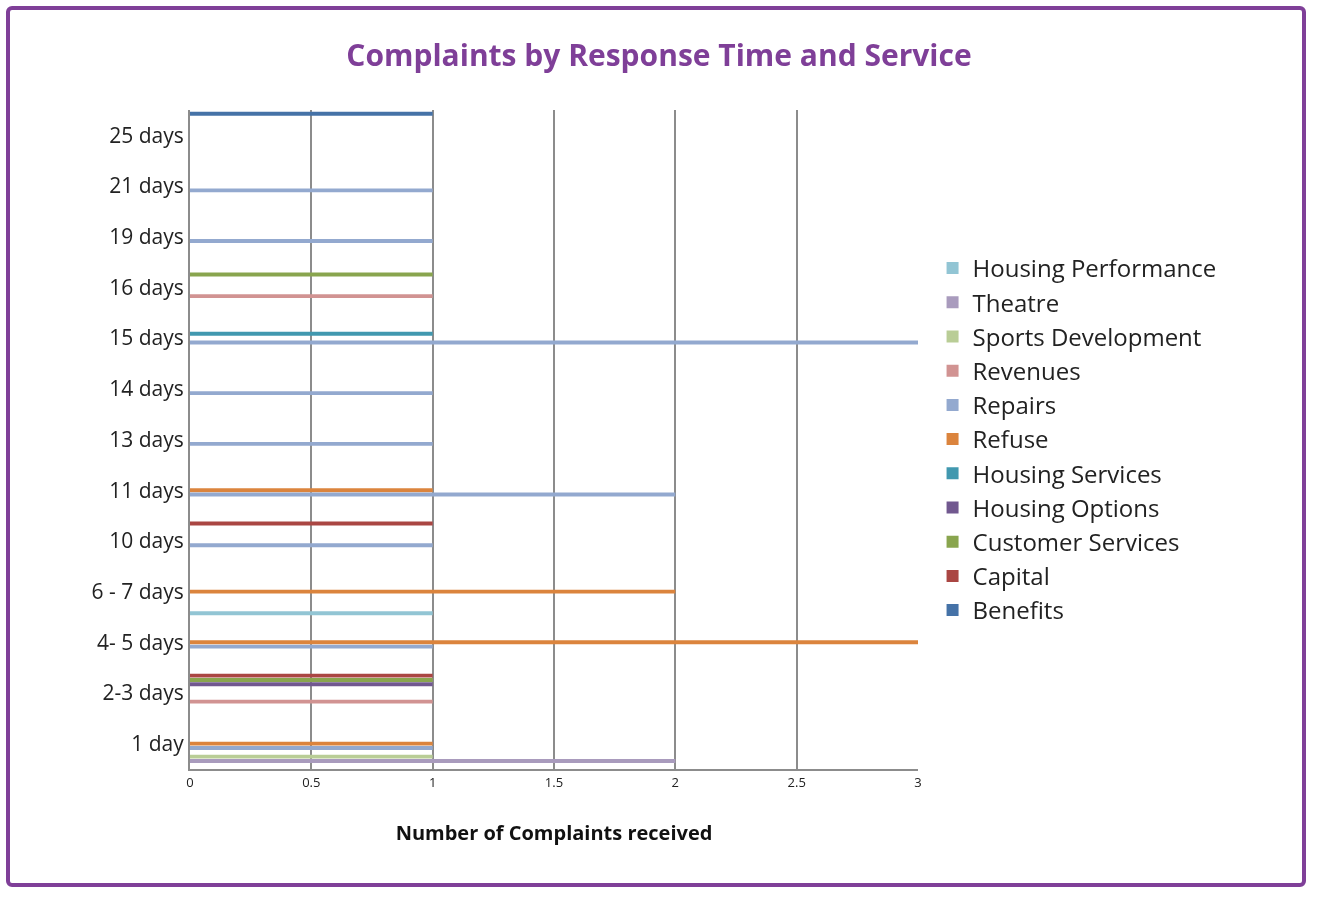 Image resolution: width=1318 pixels, height=899 pixels. Describe the element at coordinates (1026, 371) in the screenshot. I see `legend-label: Revenues` at that location.